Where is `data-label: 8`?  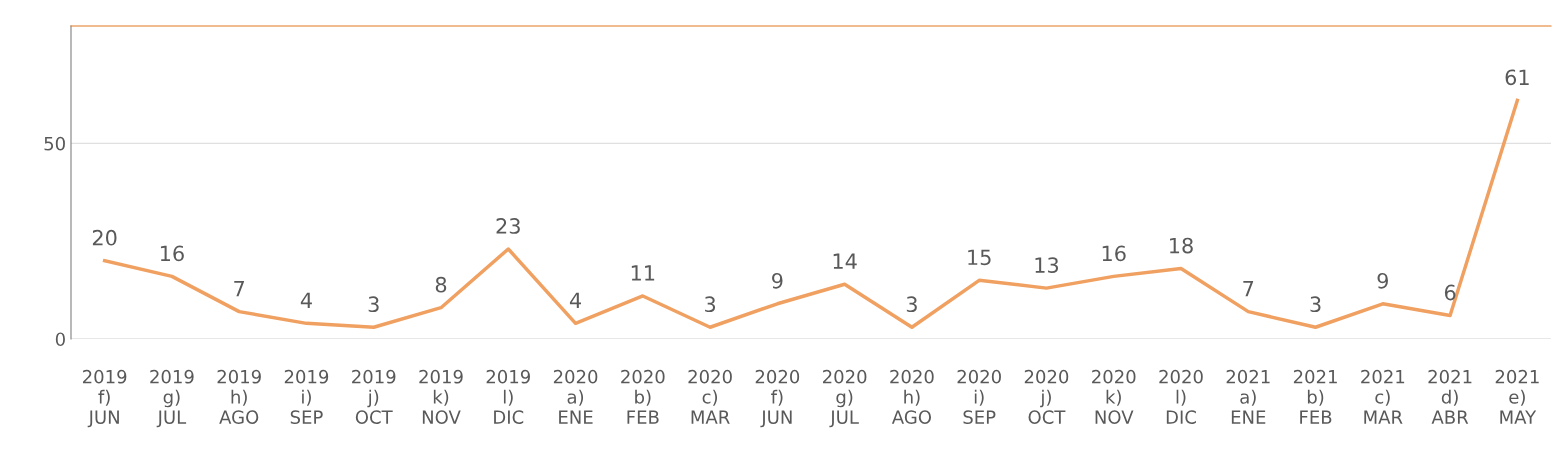
data-label: 8 is located at coordinates (441, 284).